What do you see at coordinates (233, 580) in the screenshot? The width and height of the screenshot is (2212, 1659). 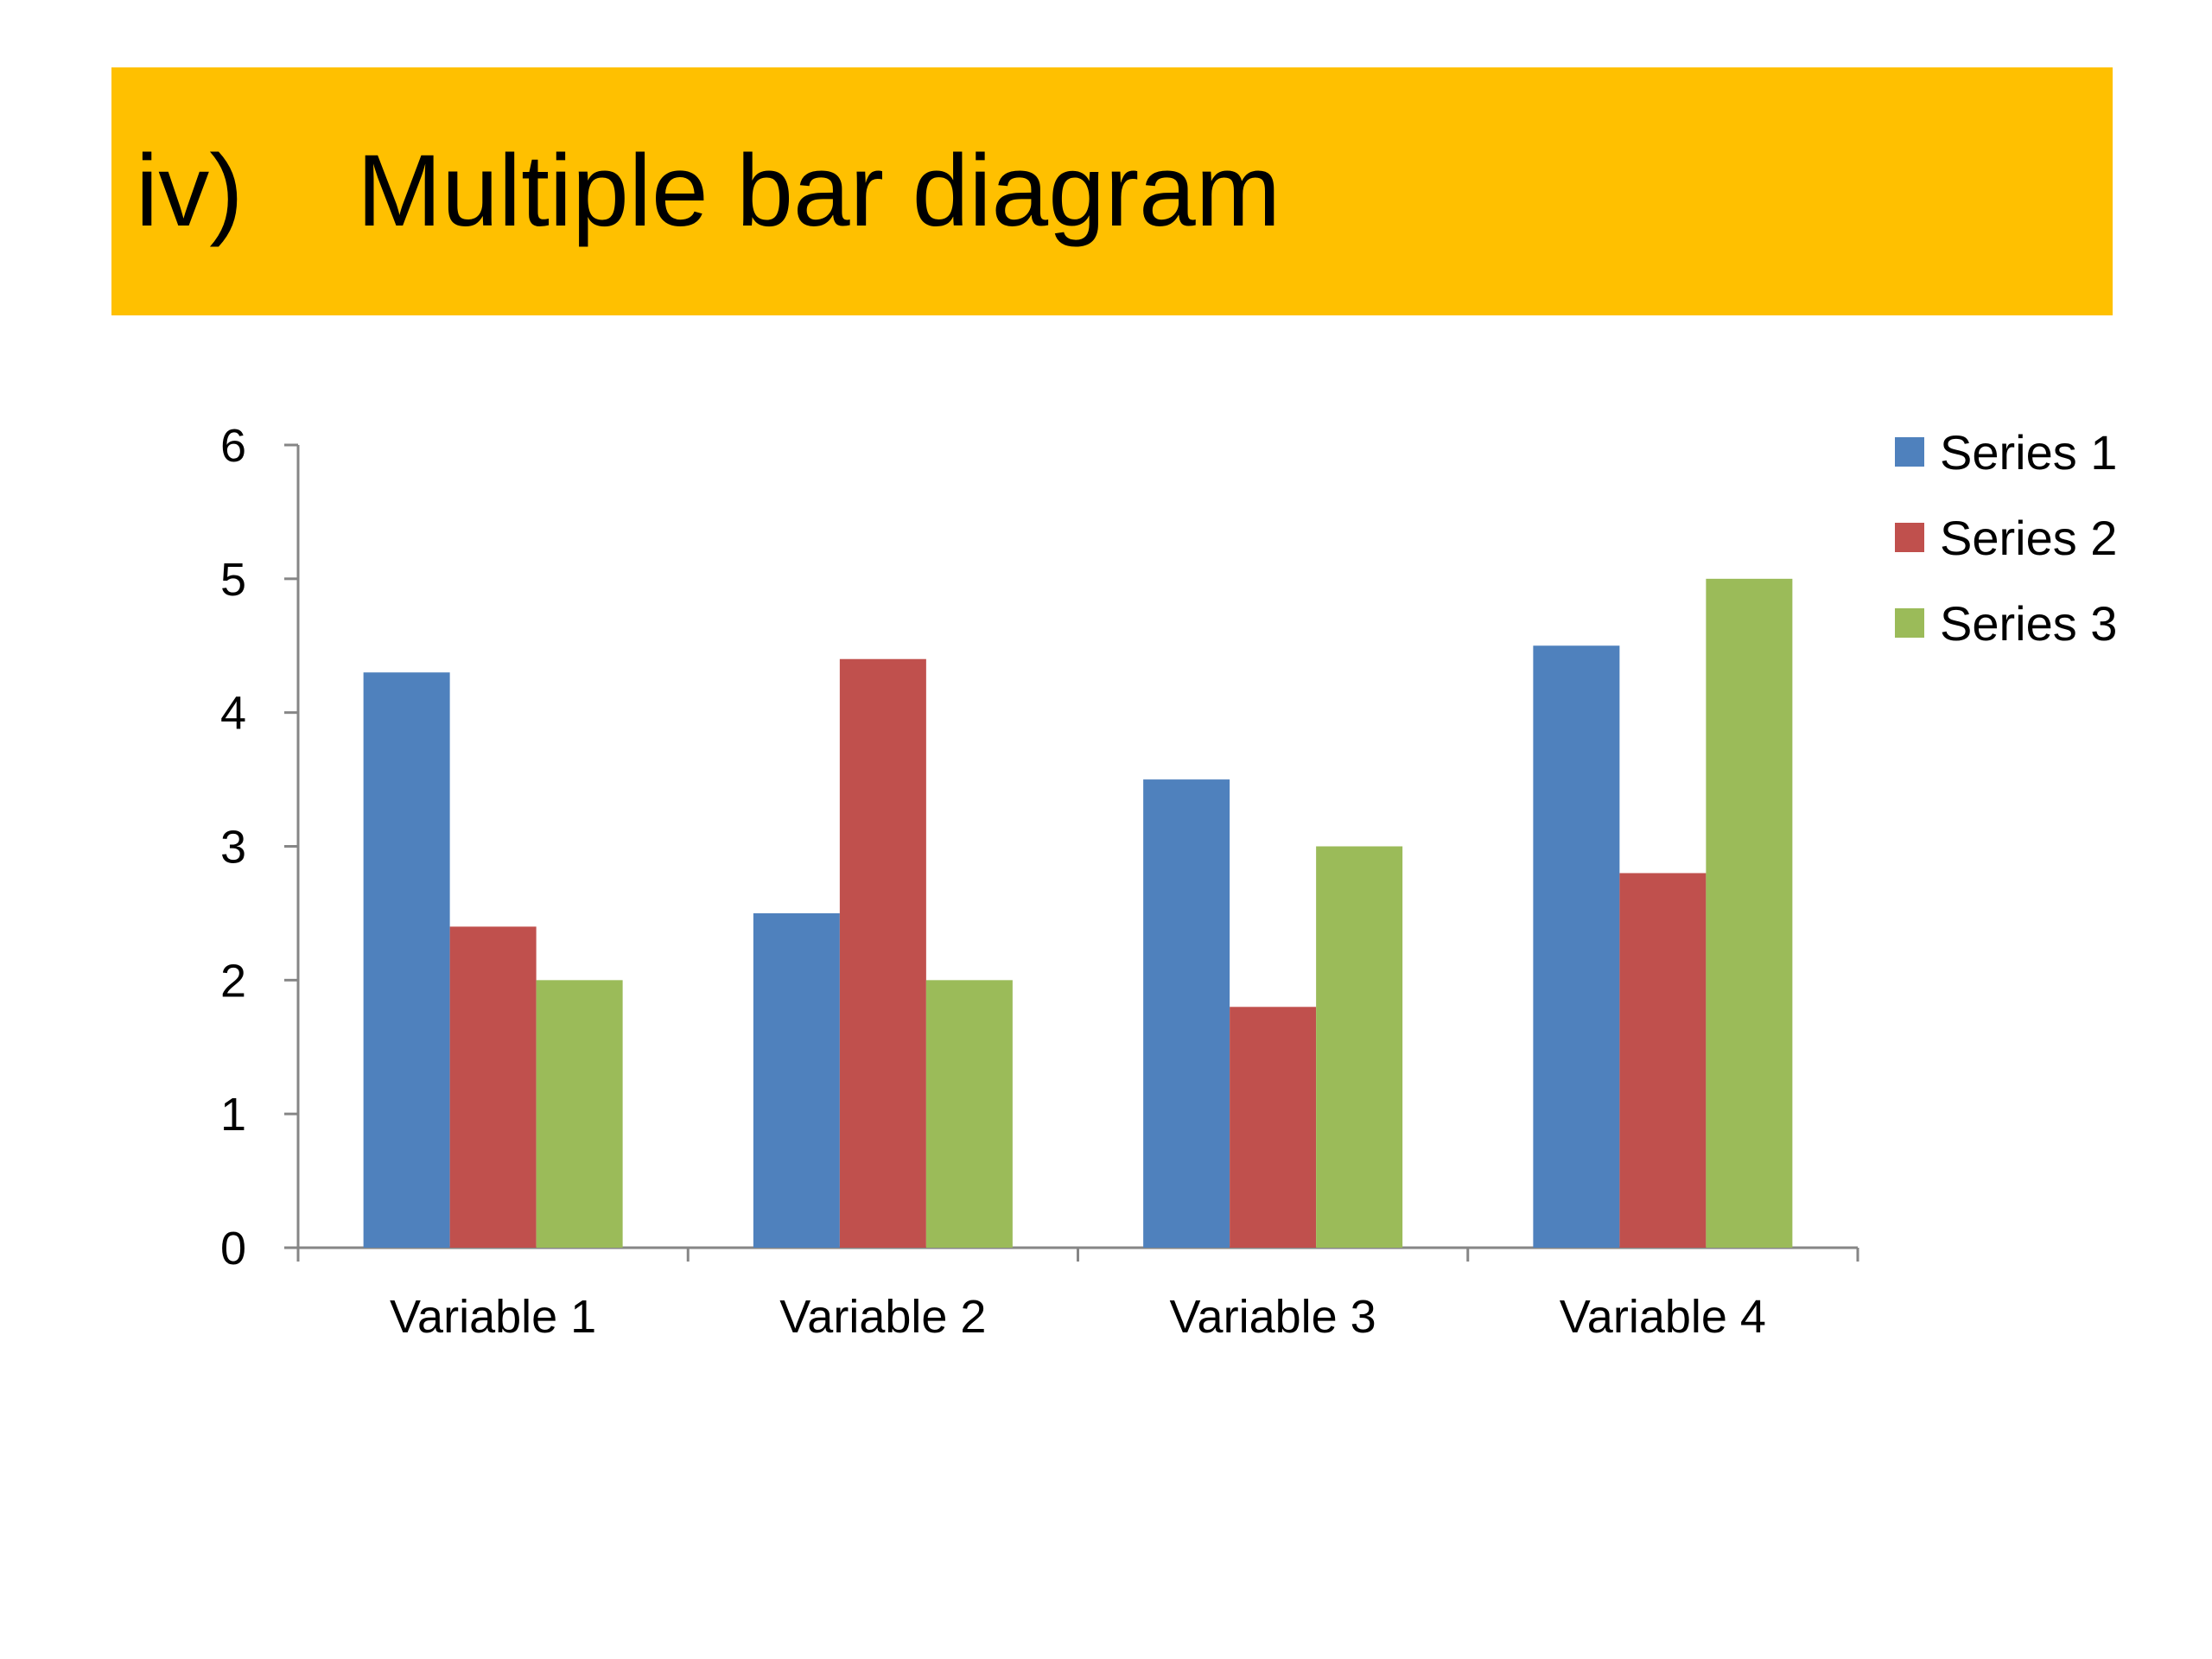 I see `y-tick-label: 5` at bounding box center [233, 580].